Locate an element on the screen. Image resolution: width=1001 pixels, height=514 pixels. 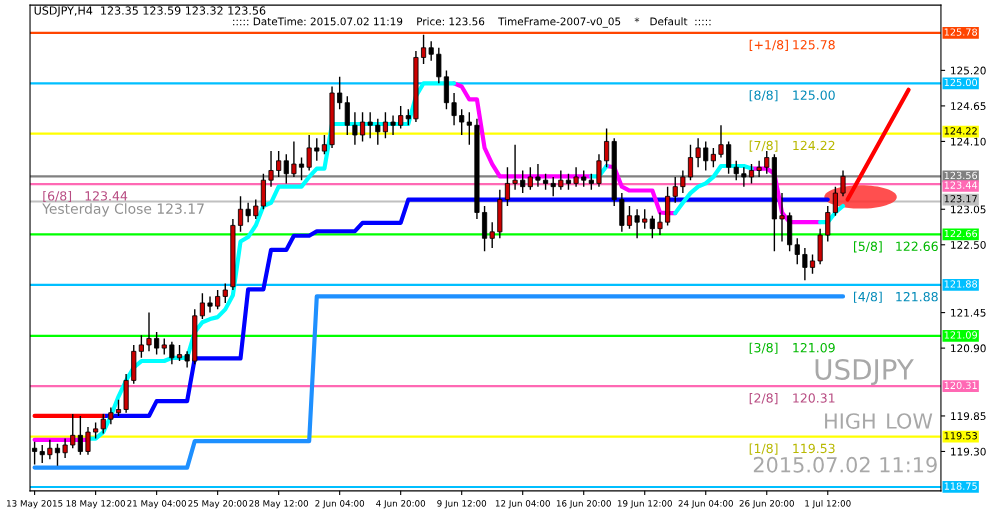
ref-line-label: 125.00 is located at coordinates (961, 82).